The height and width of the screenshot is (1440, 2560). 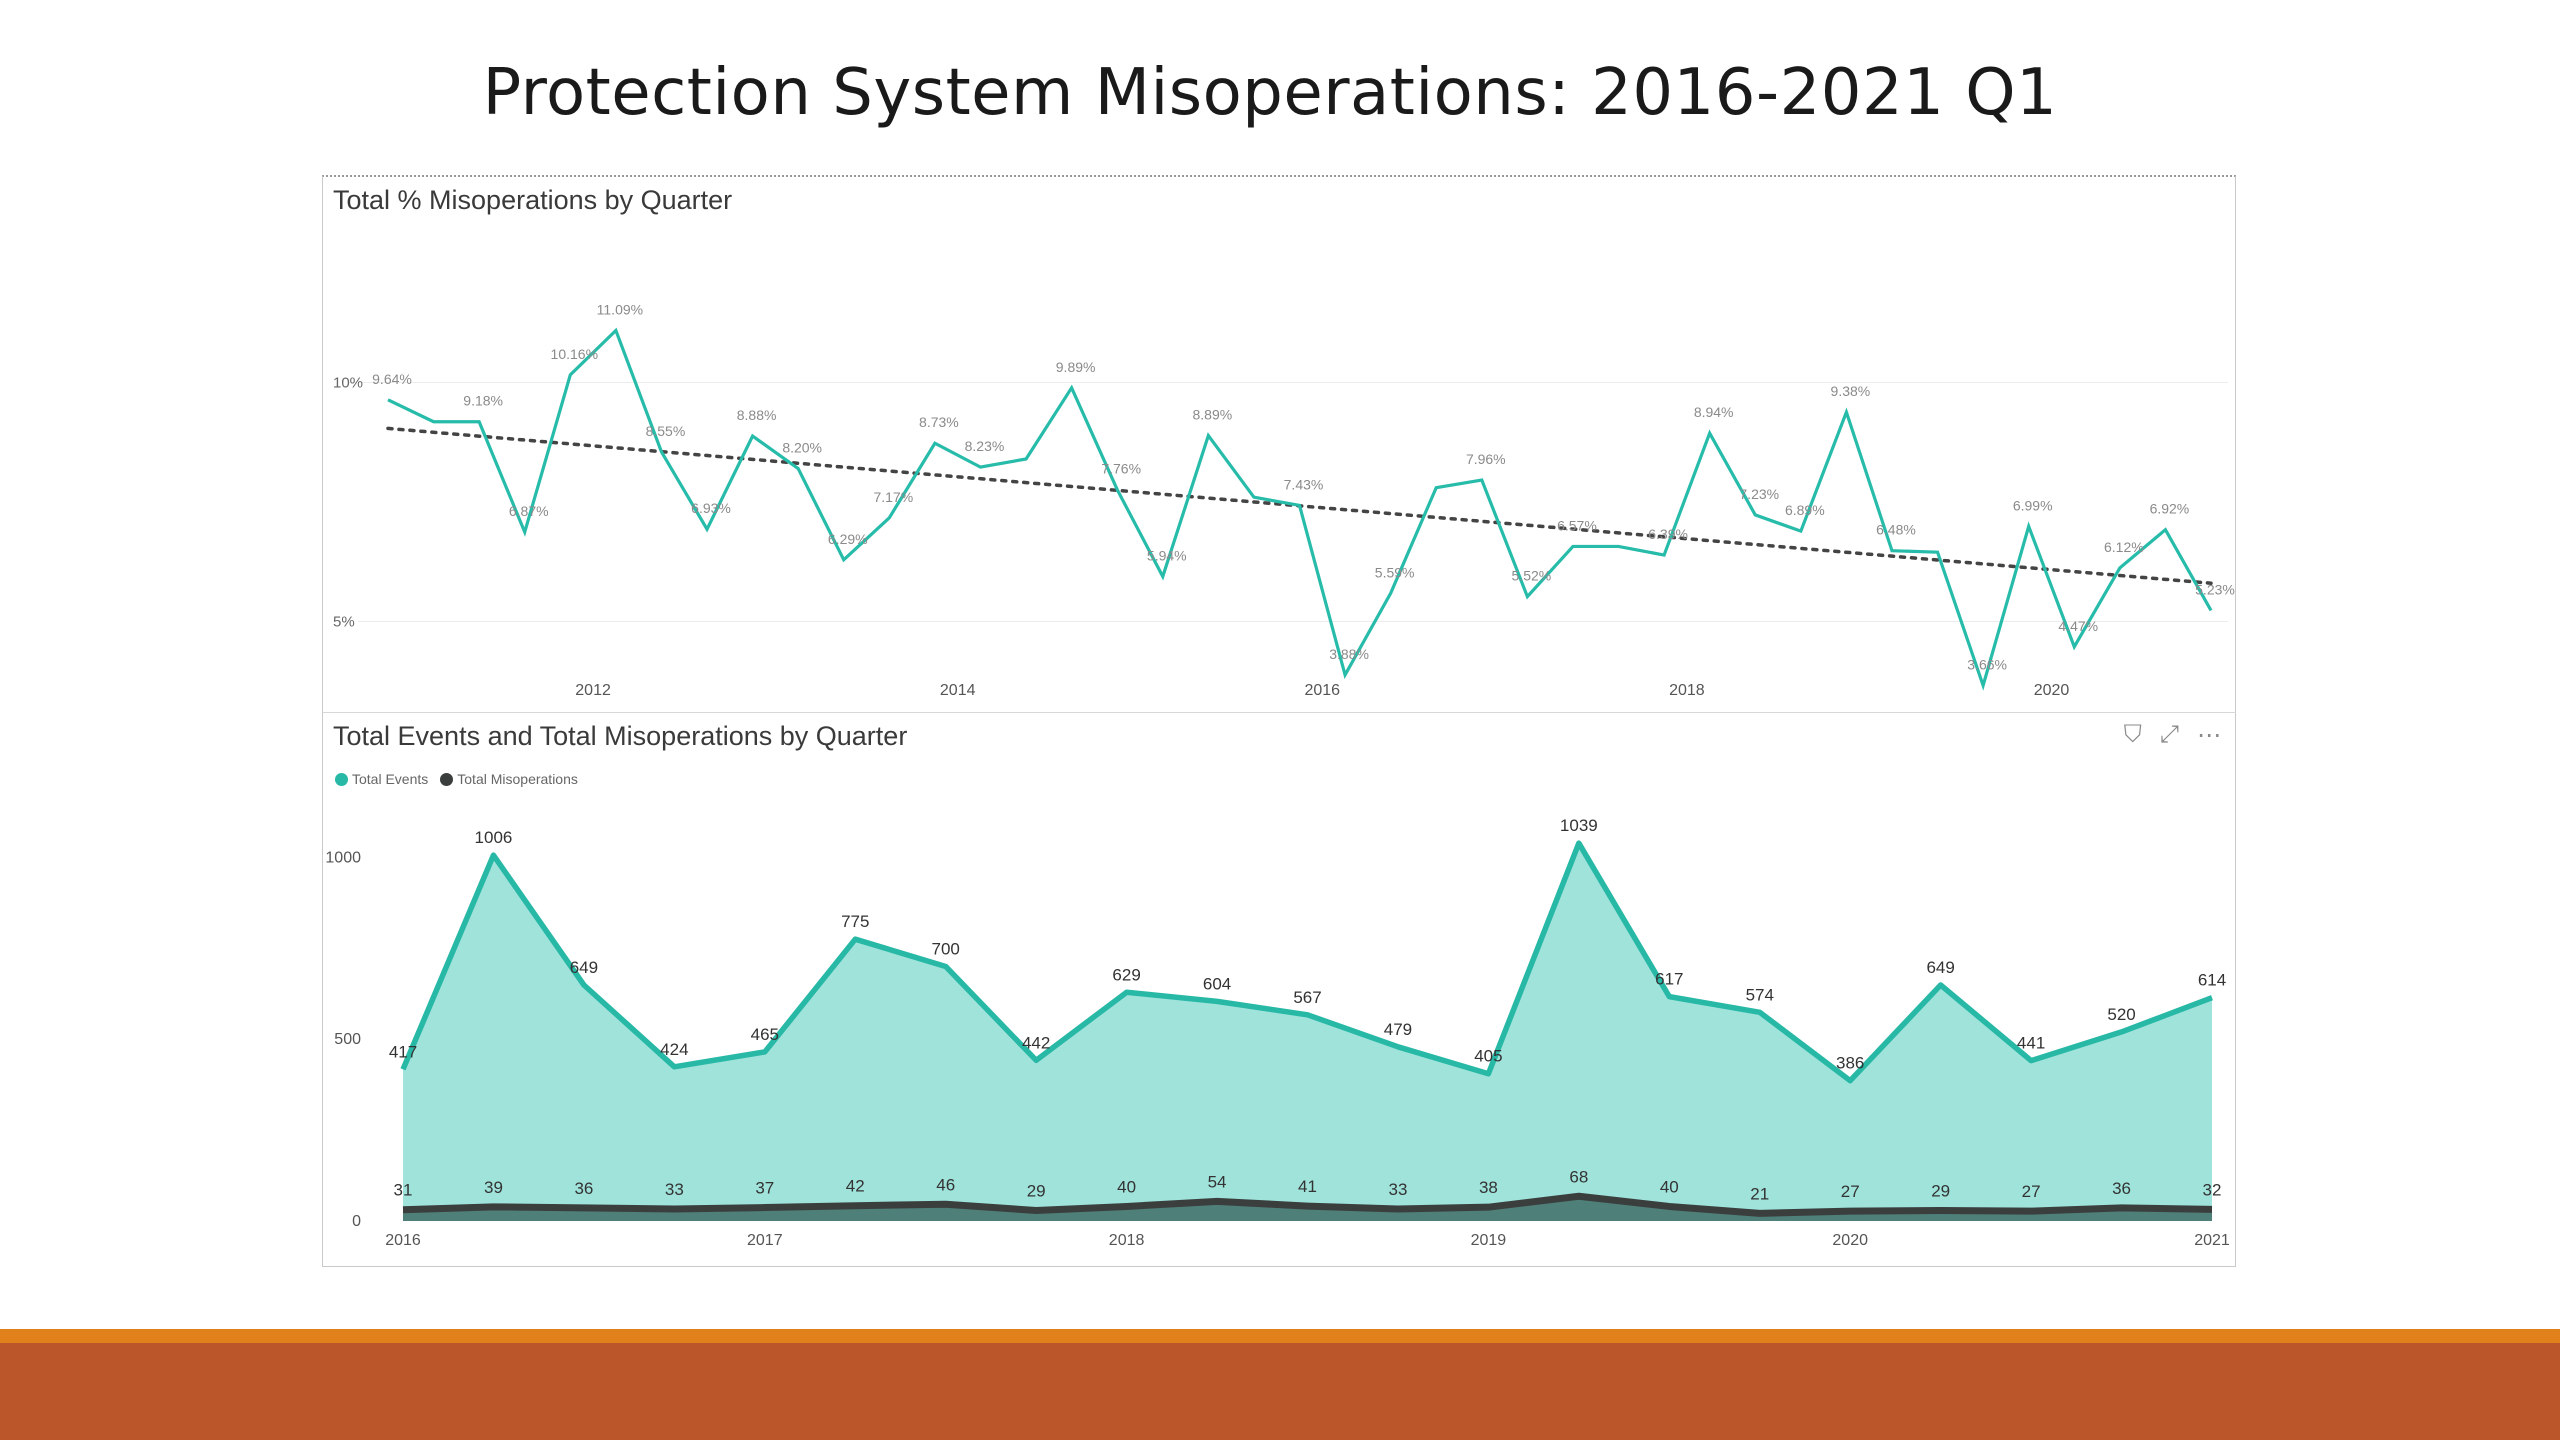 I want to click on x-tick-label: 2017, so click(x=765, y=1240).